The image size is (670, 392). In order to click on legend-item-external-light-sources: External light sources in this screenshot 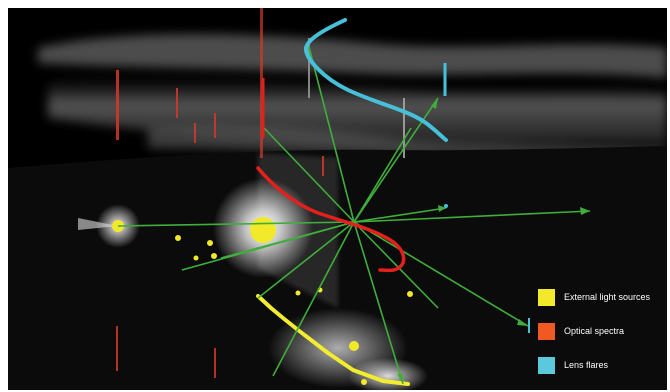, I will do `click(594, 297)`.